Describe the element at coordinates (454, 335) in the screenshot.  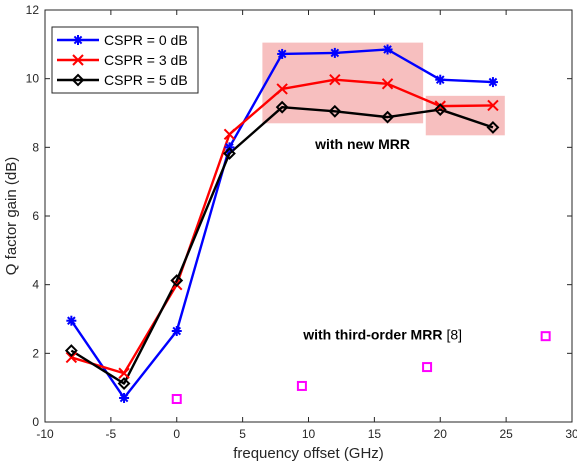
I see `annotation-third-order-ref: [8]` at that location.